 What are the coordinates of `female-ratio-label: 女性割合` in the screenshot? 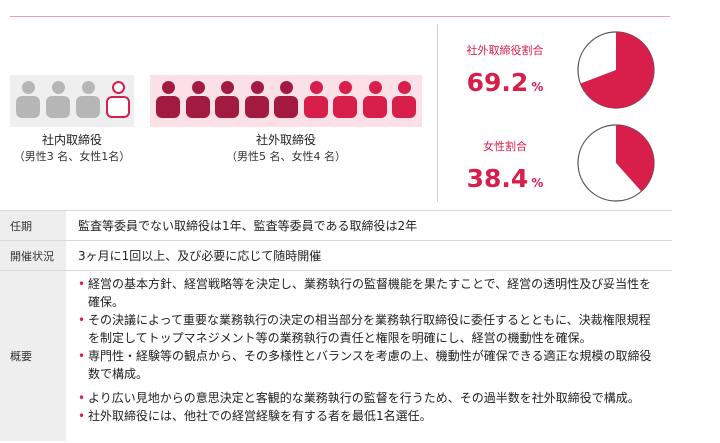 It's located at (505, 146).